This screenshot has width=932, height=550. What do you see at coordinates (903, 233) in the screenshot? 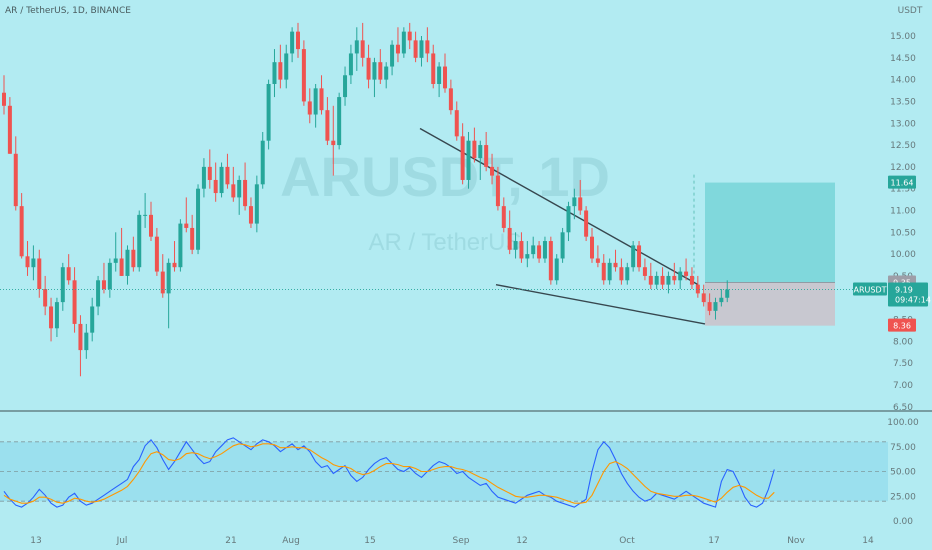
I see `price-tick-label: 10.50` at bounding box center [903, 233].